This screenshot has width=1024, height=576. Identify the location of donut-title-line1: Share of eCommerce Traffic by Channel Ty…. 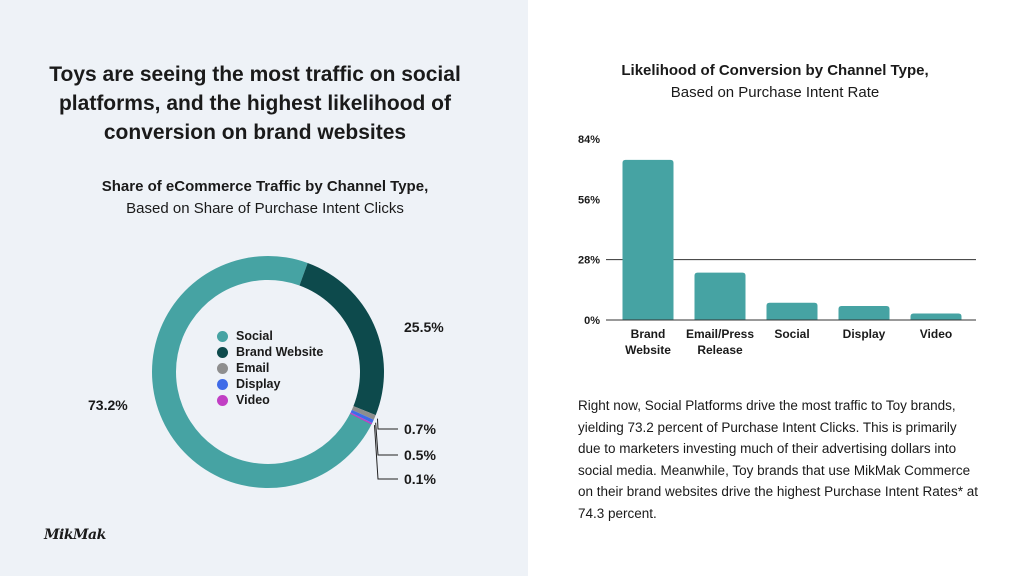
(265, 186).